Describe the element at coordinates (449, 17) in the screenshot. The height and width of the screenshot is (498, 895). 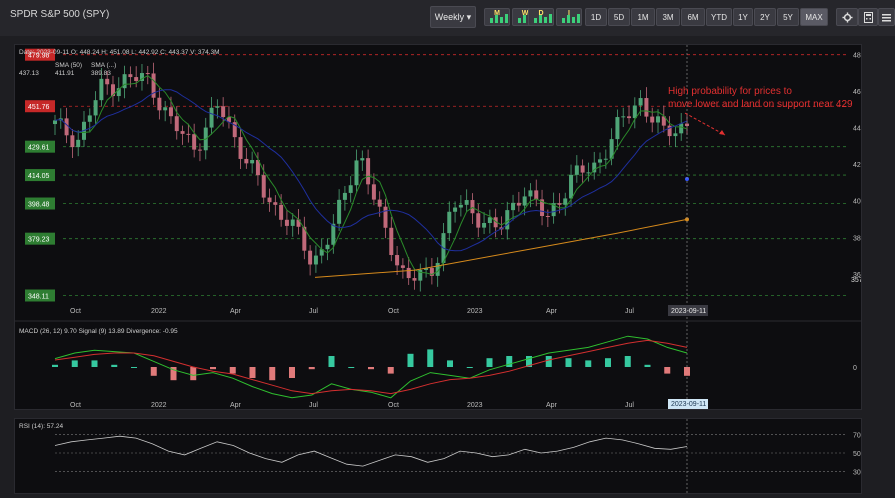
I see `interval-label: Weekly` at that location.